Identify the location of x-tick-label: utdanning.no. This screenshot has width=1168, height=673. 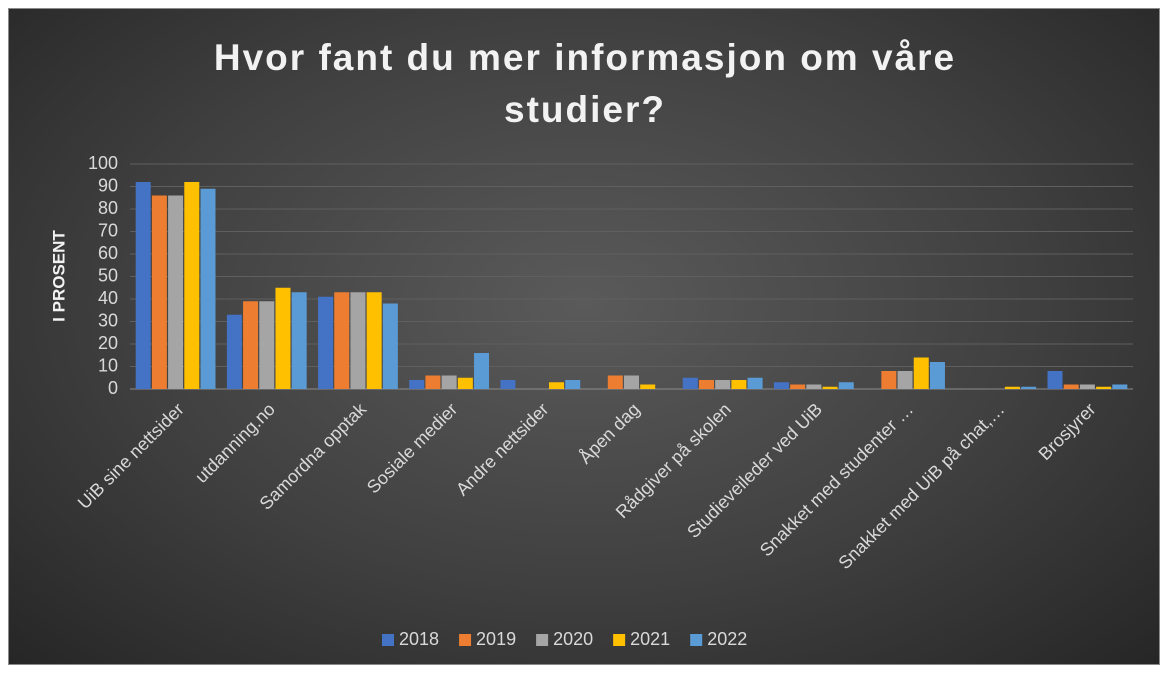
(235, 443).